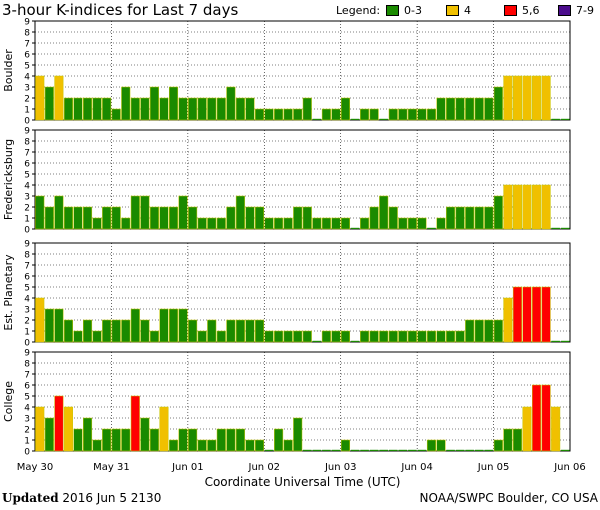 This screenshot has height=510, width=600. What do you see at coordinates (27, 267) in the screenshot?
I see `y-tick-label: 7` at bounding box center [27, 267].